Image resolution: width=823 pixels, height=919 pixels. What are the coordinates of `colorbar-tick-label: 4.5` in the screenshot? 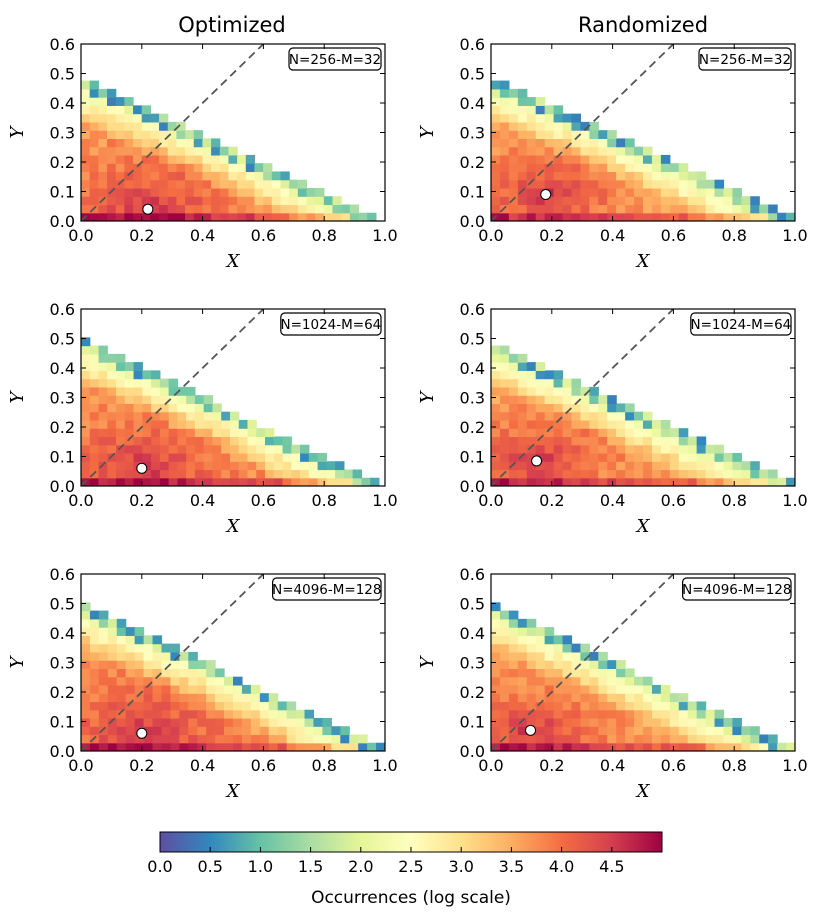 It's located at (611, 866).